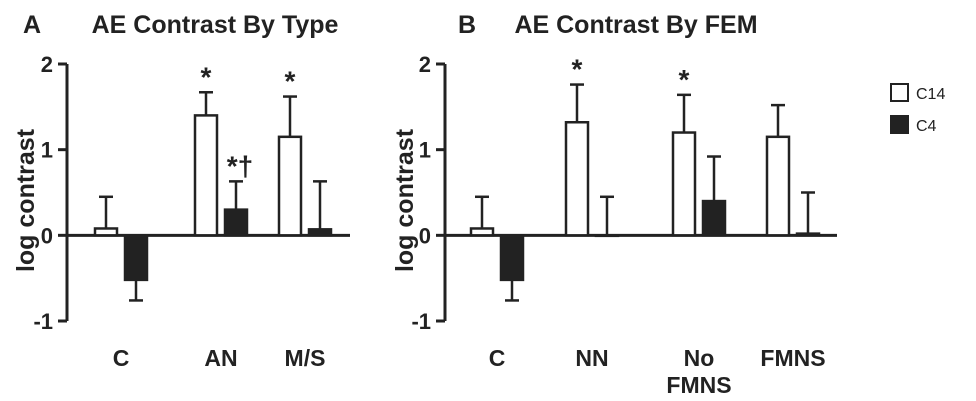  I want to click on bar-c4-fmns, so click(808, 234).